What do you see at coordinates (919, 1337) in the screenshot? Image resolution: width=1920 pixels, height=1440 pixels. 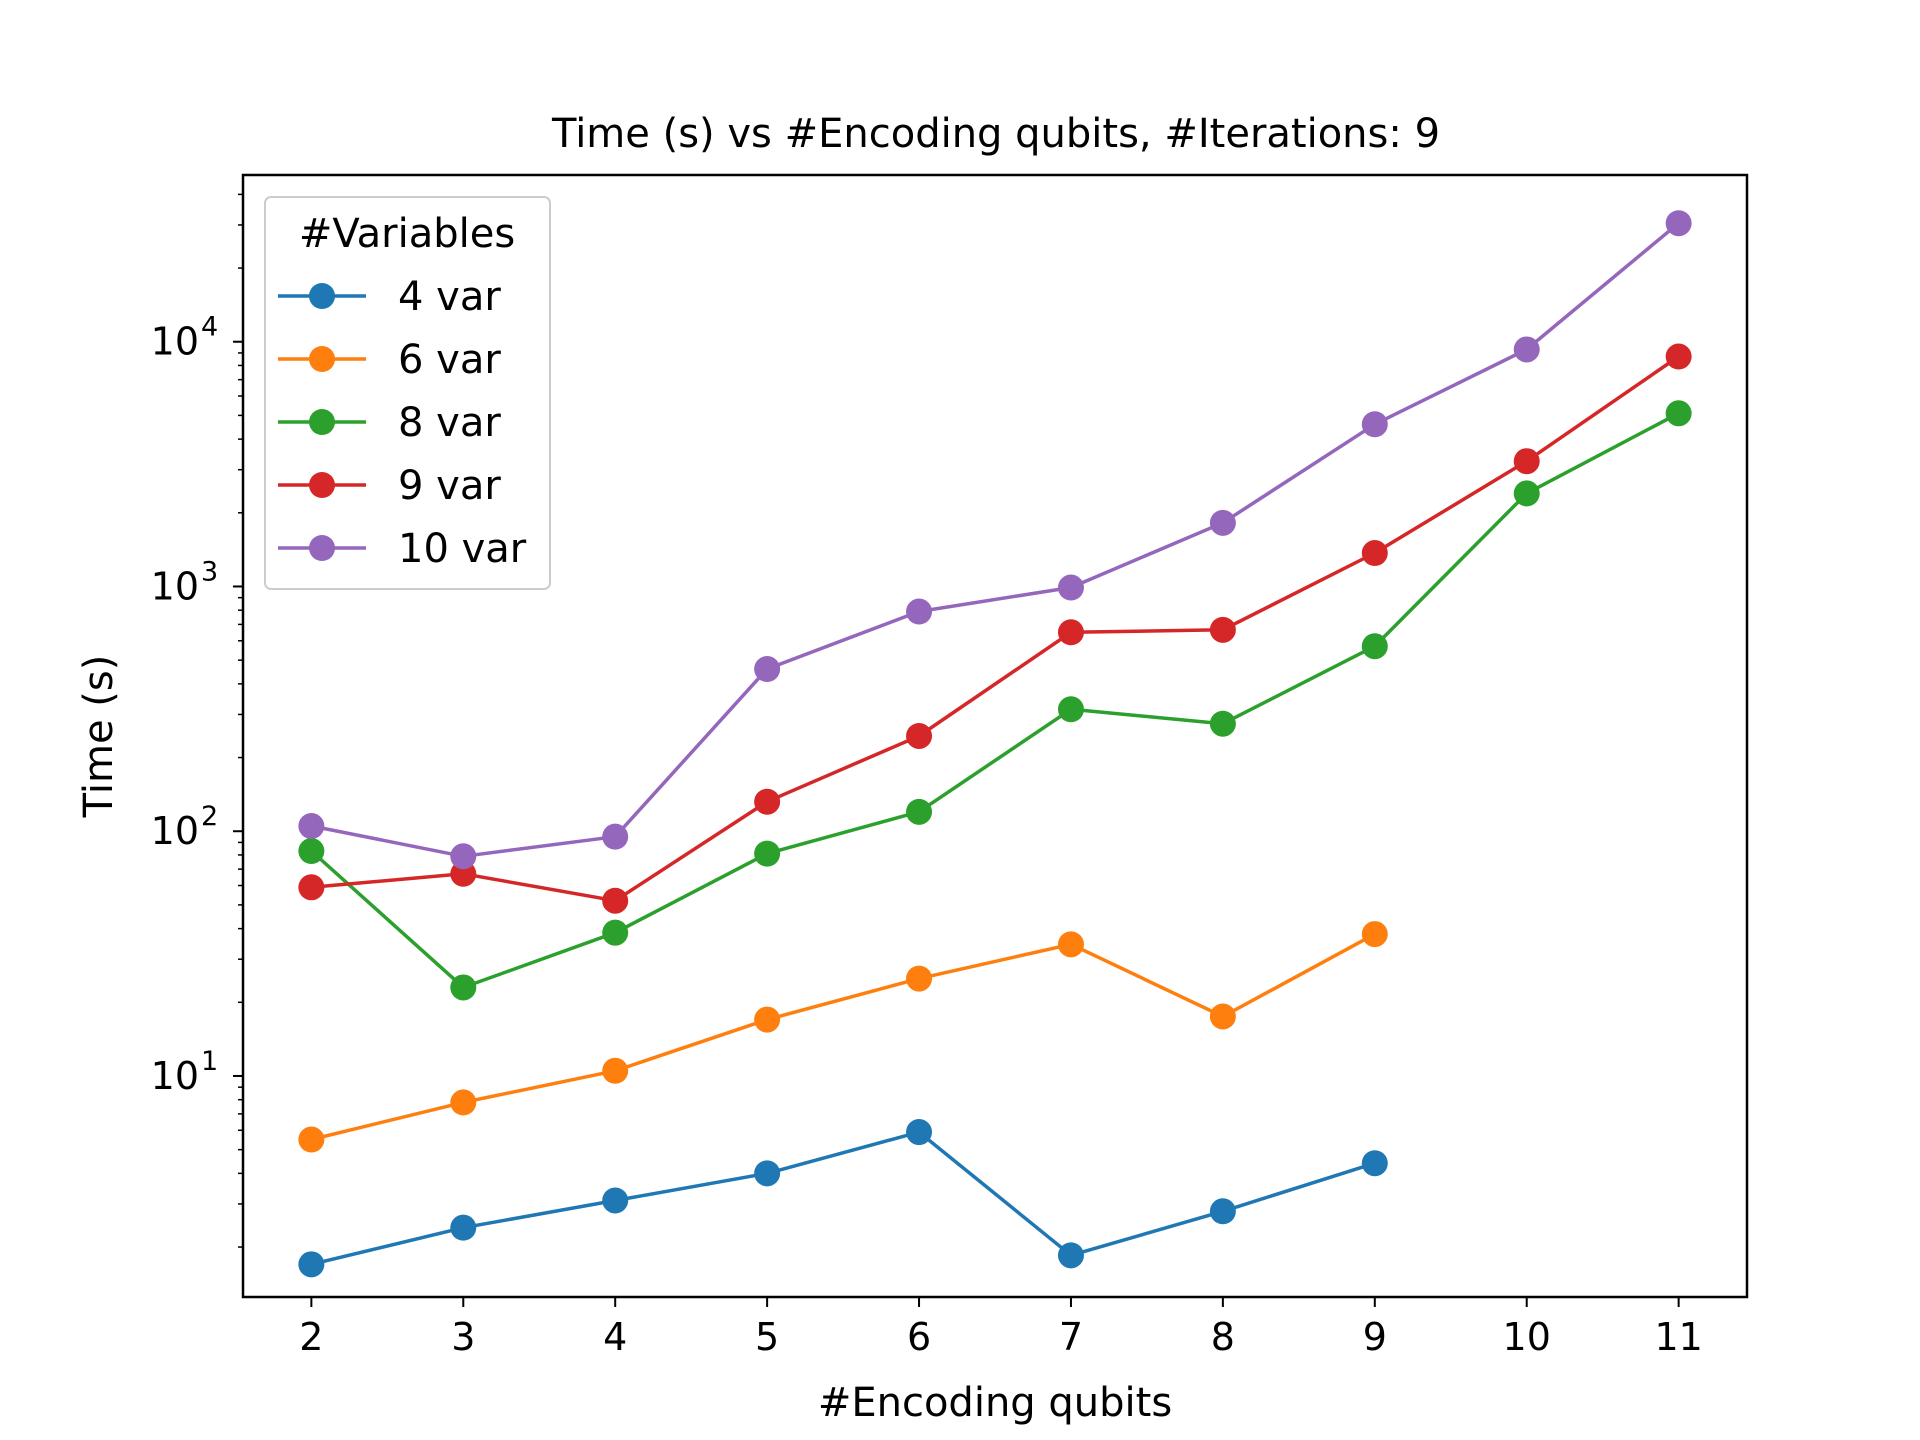 I see `x-tick-label: 6` at bounding box center [919, 1337].